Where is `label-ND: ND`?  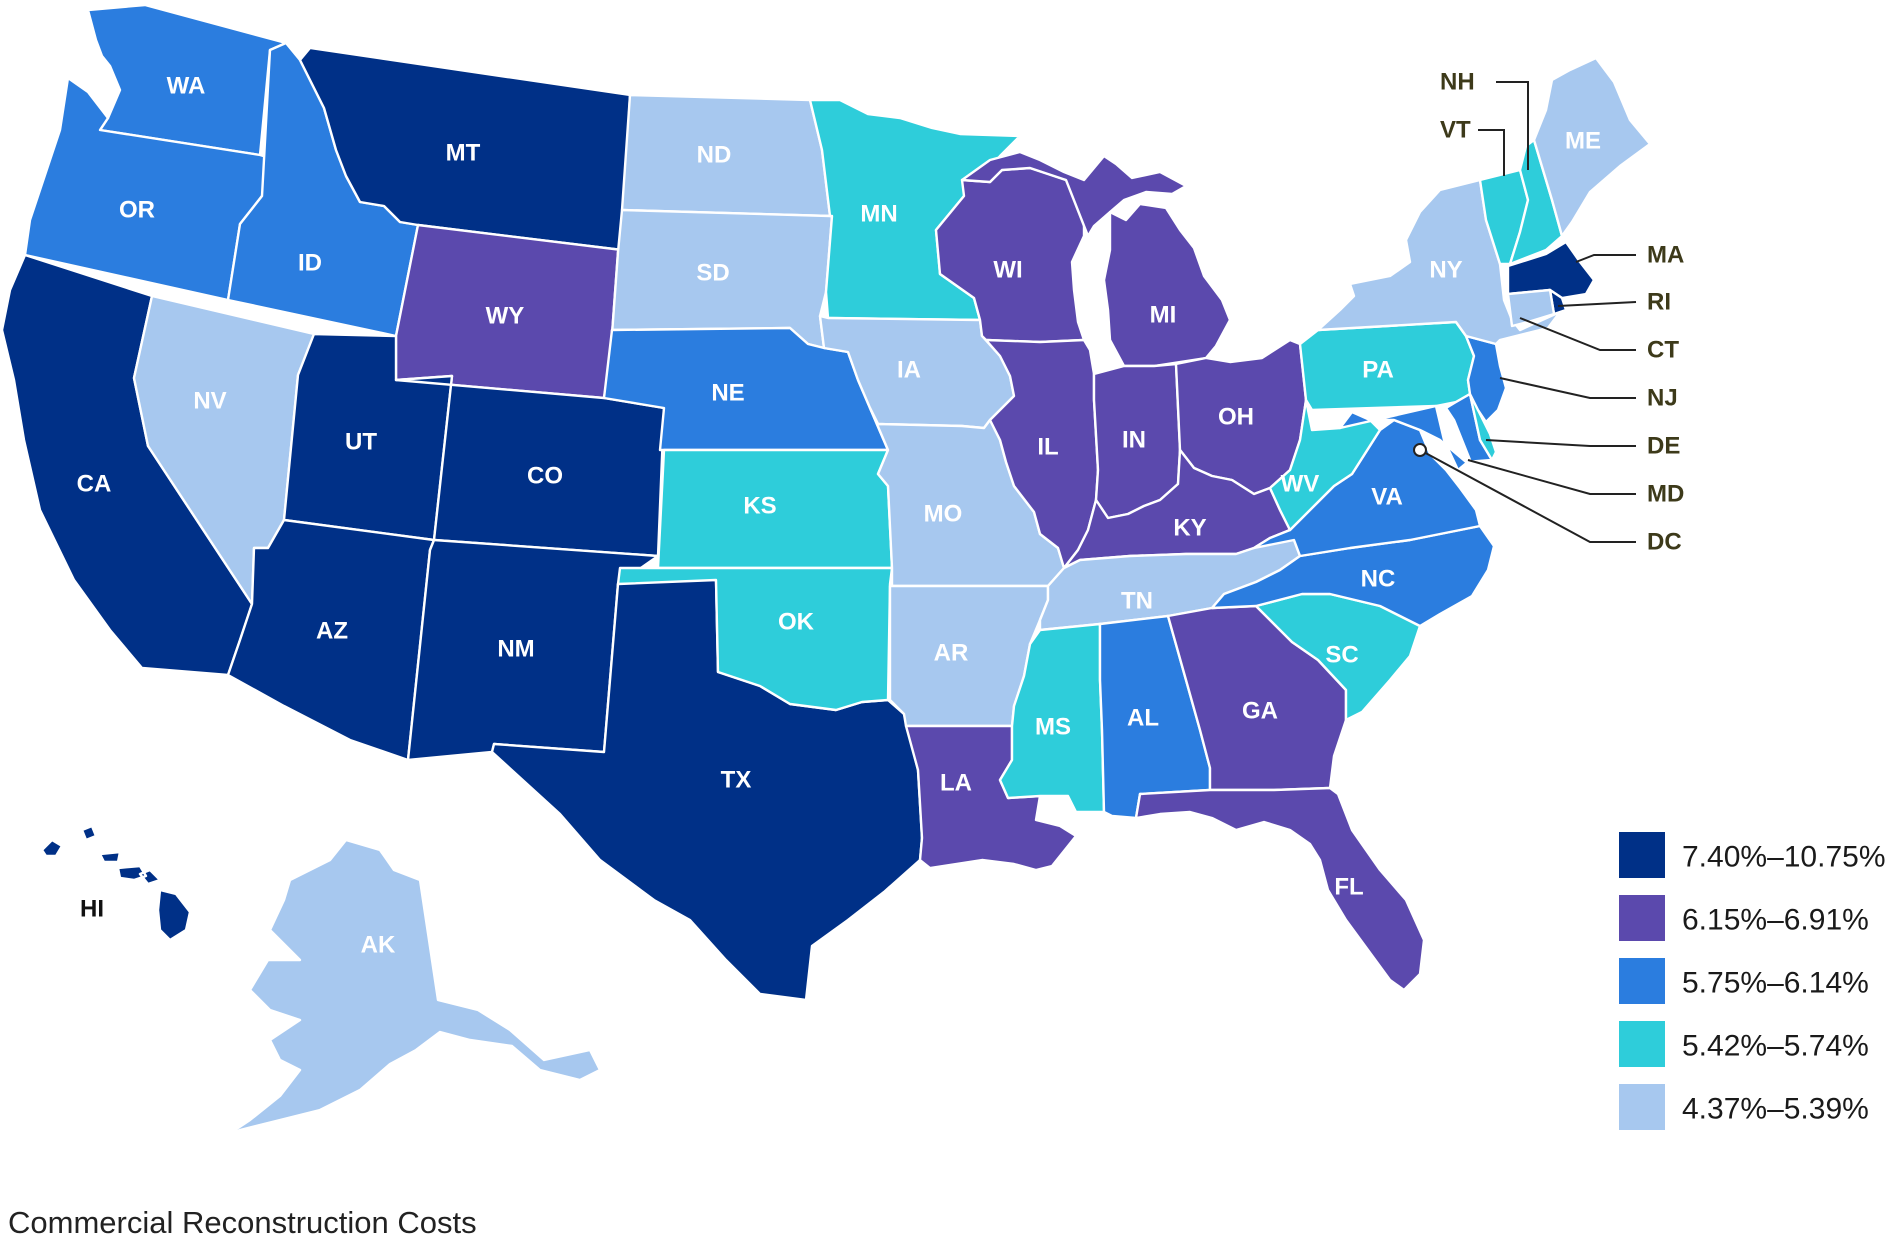 label-ND: ND is located at coordinates (714, 155).